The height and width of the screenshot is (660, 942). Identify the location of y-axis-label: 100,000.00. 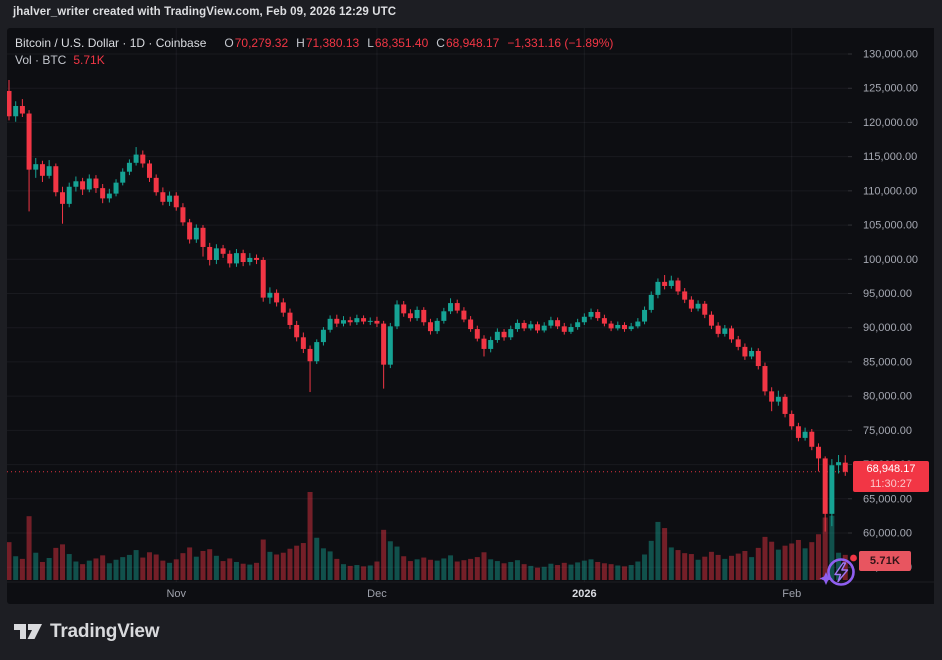
(890, 260).